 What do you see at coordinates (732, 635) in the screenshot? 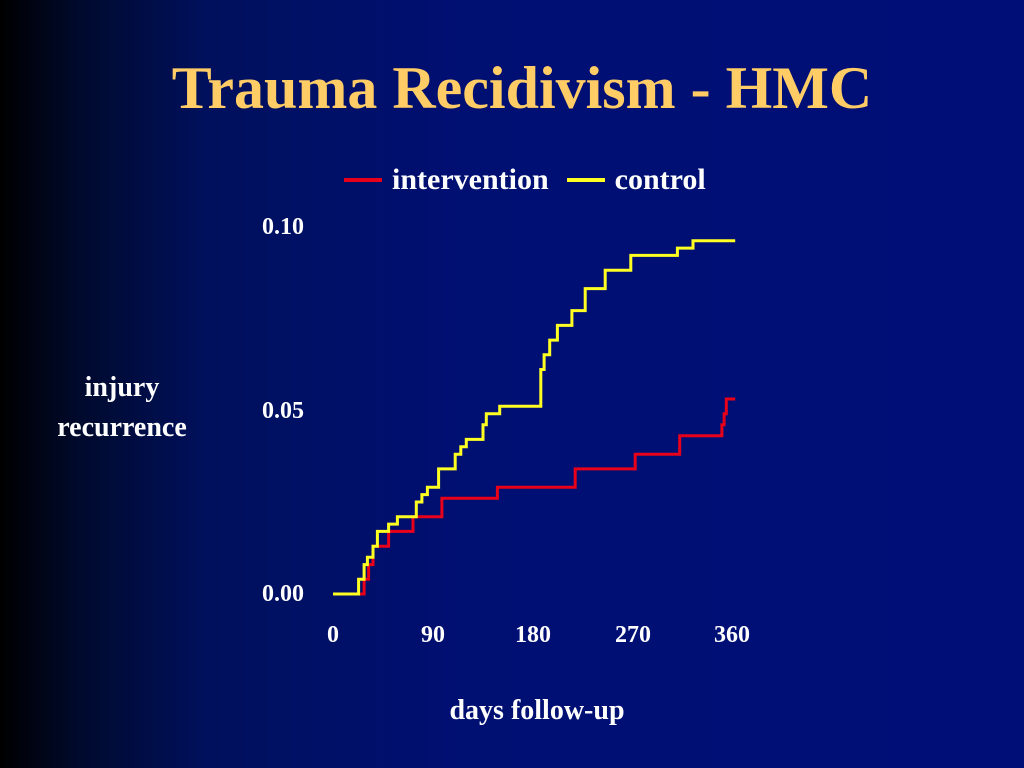
I see `x-tick-label: 360` at bounding box center [732, 635].